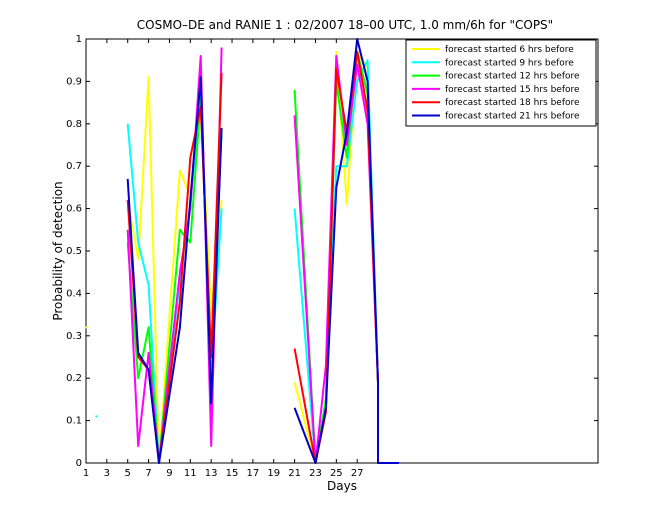  What do you see at coordinates (79, 463) in the screenshot?
I see `y-tick-label: 0` at bounding box center [79, 463].